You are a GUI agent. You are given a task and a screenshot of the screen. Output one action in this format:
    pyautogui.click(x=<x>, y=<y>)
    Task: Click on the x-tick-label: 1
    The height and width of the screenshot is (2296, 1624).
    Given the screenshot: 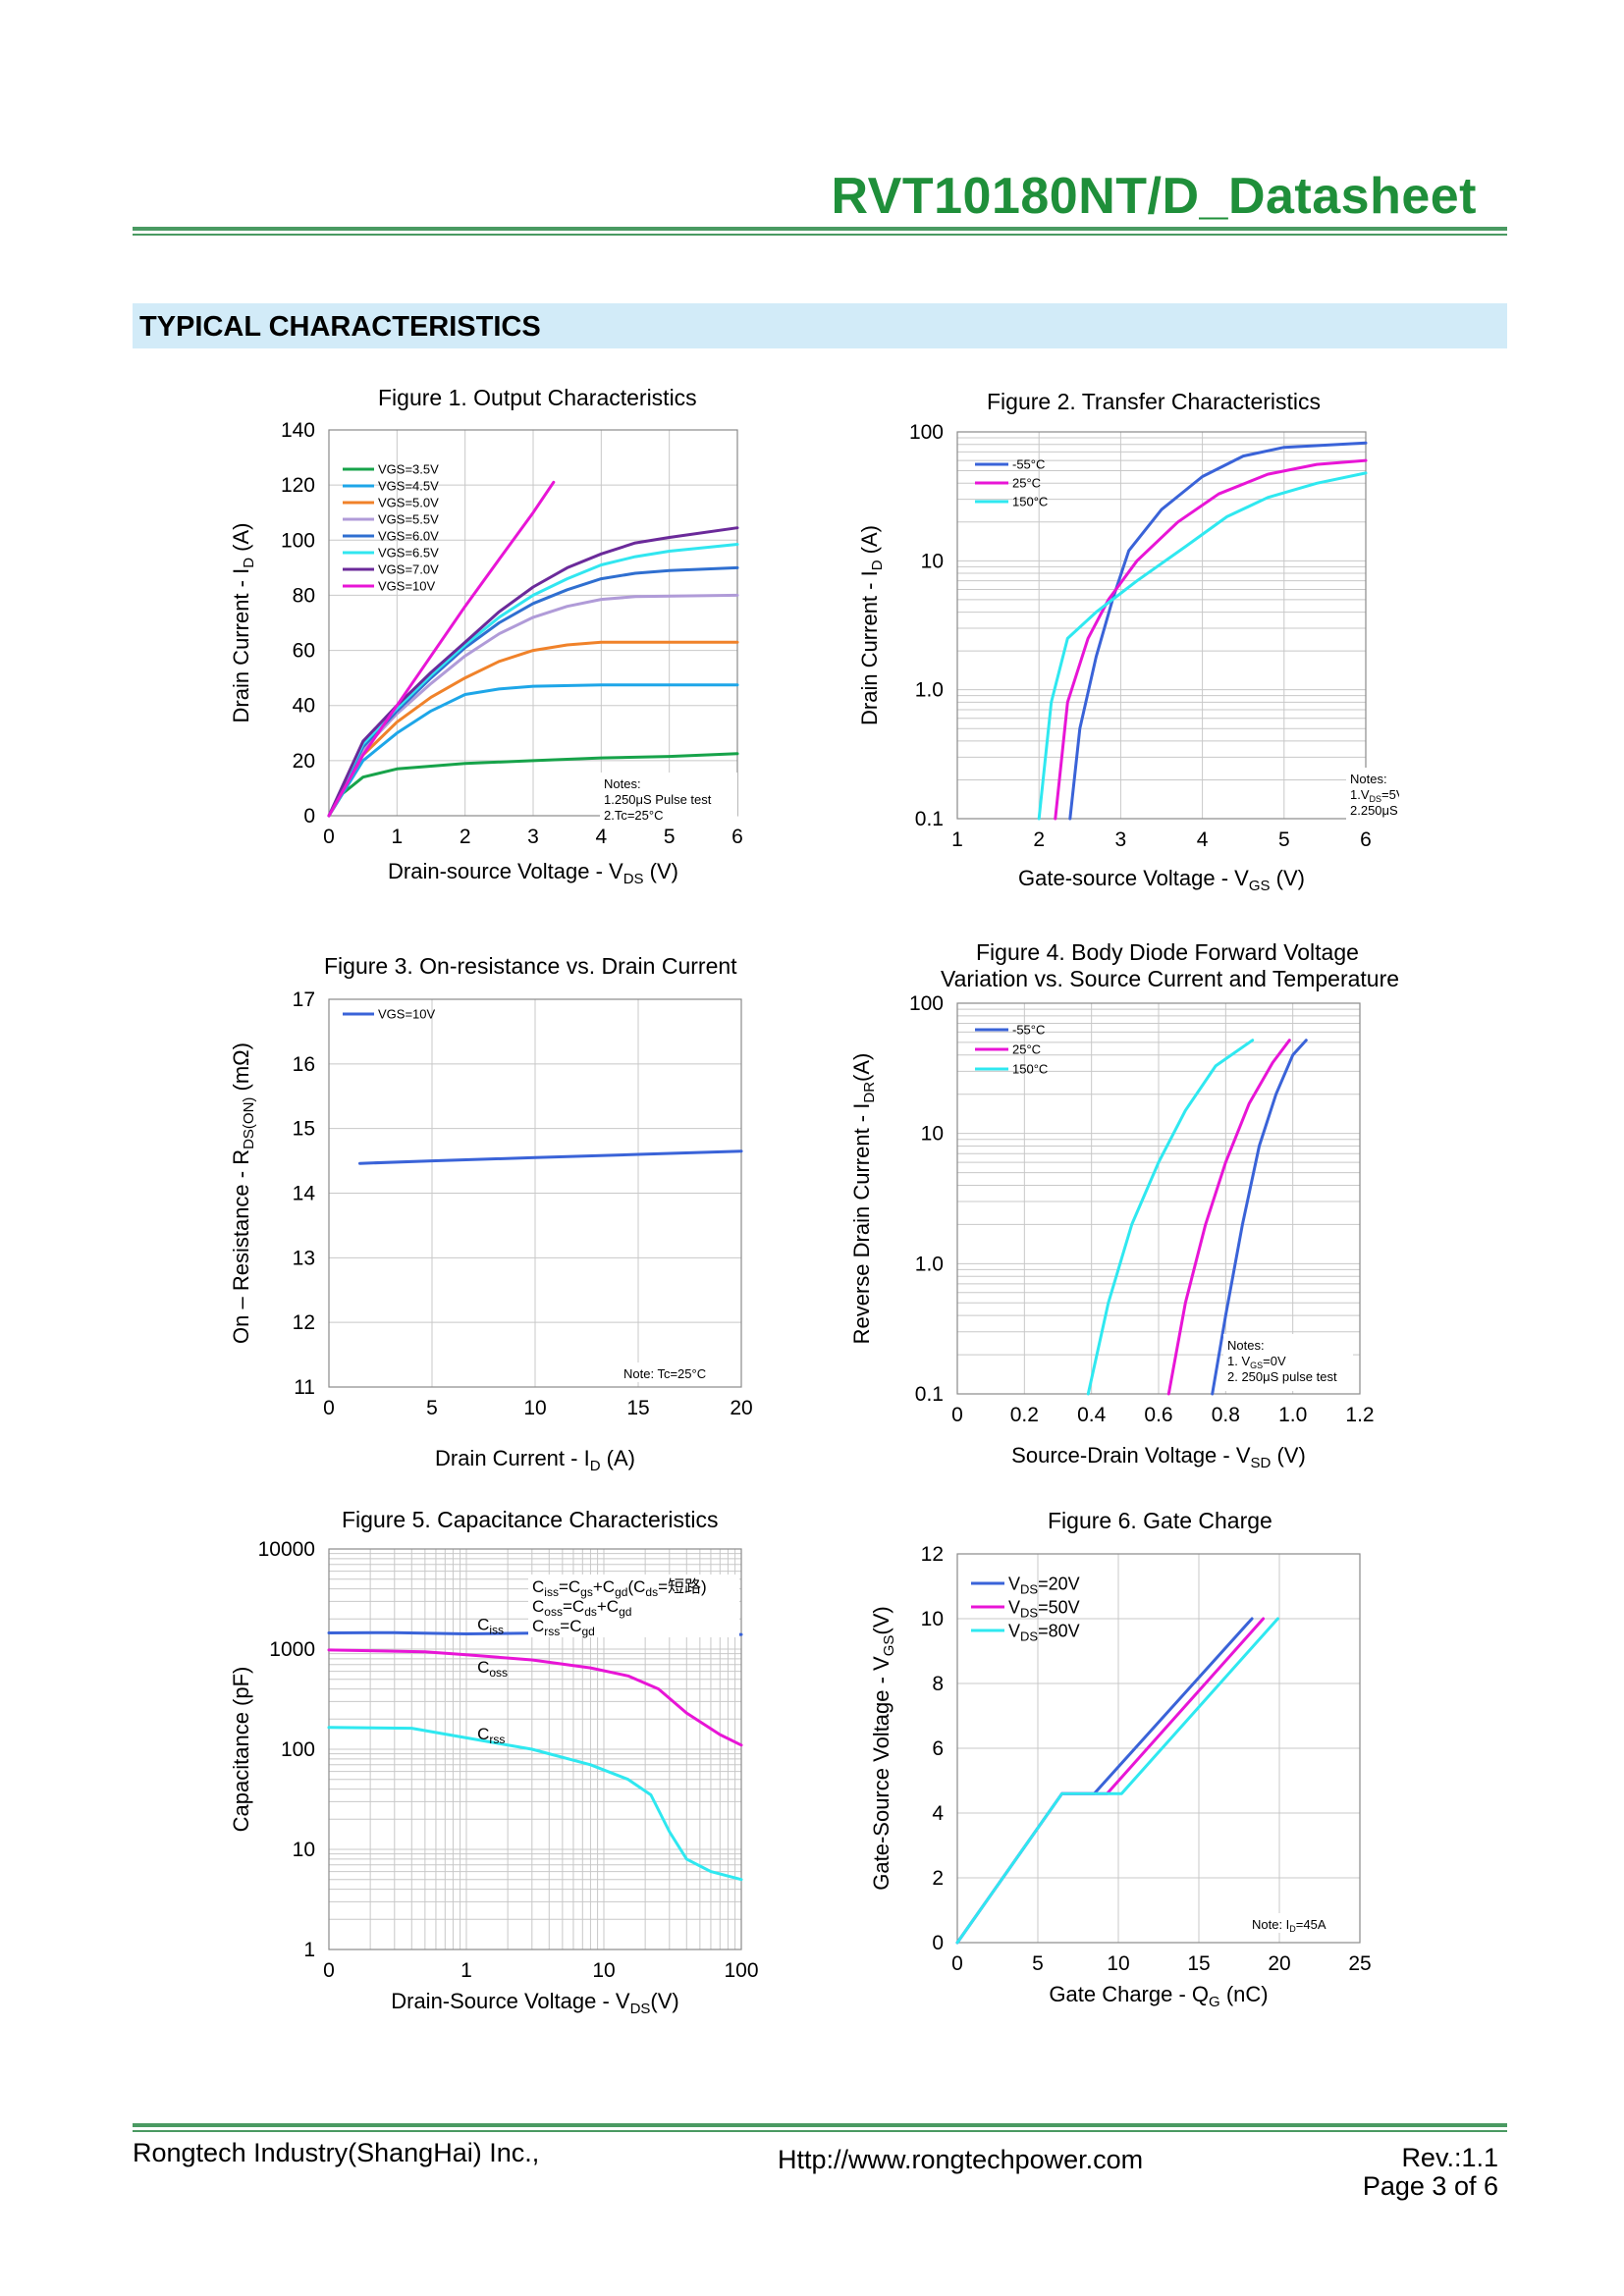 What is the action you would take?
    pyautogui.click(x=957, y=840)
    